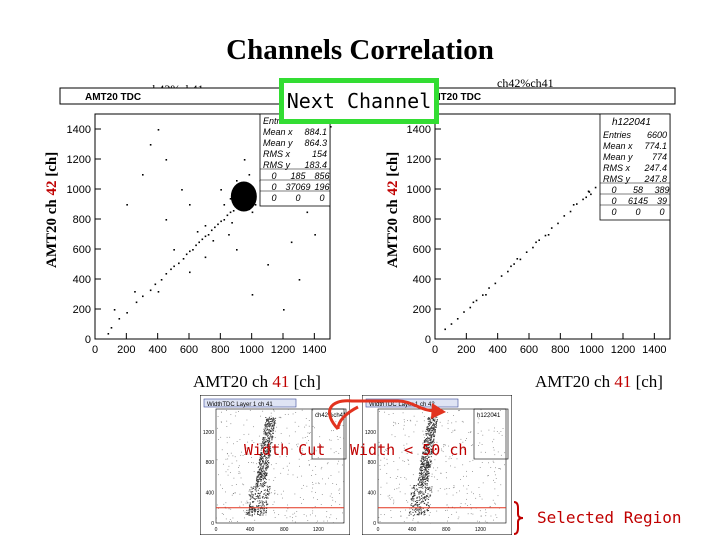  What do you see at coordinates (491, 434) in the screenshot?
I see `small-stats-box` at bounding box center [491, 434].